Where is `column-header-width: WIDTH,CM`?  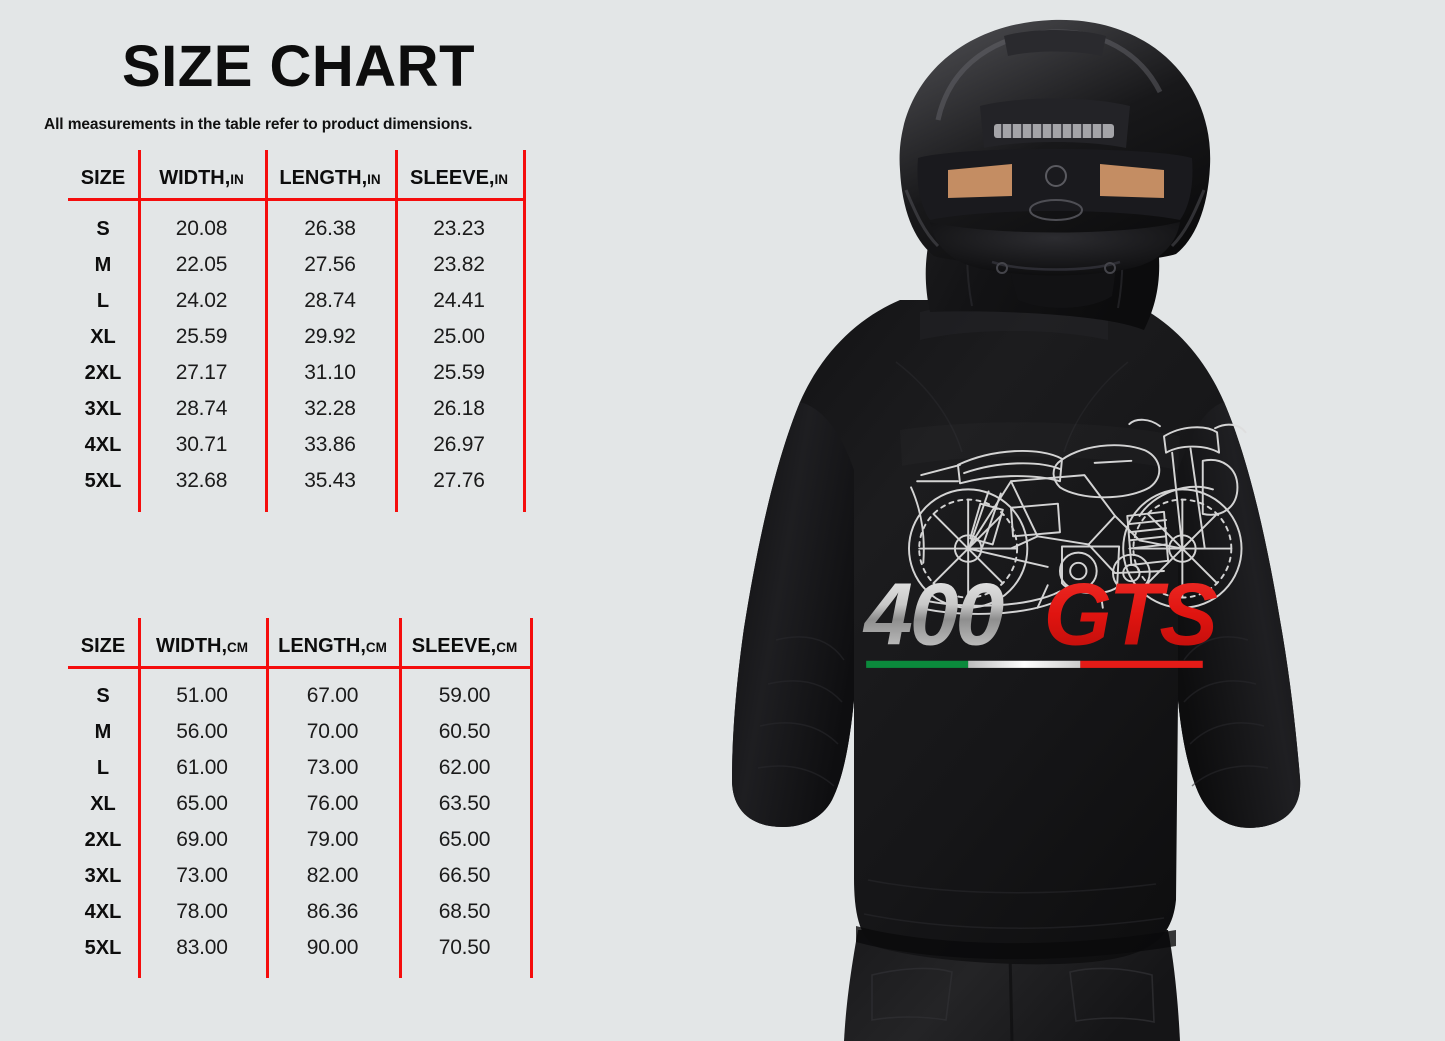 column-header-width: WIDTH,CM is located at coordinates (202, 645).